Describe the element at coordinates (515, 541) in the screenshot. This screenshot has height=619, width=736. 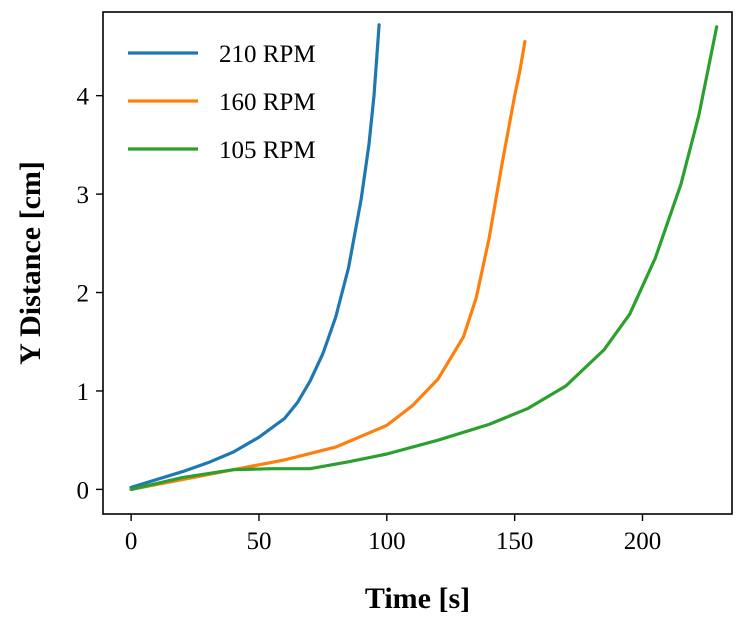
I see `x-tick-label: 150` at that location.